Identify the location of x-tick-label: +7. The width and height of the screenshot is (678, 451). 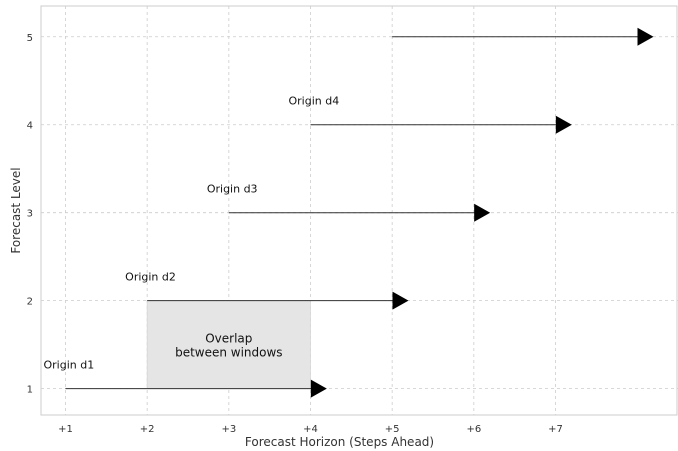
(555, 429).